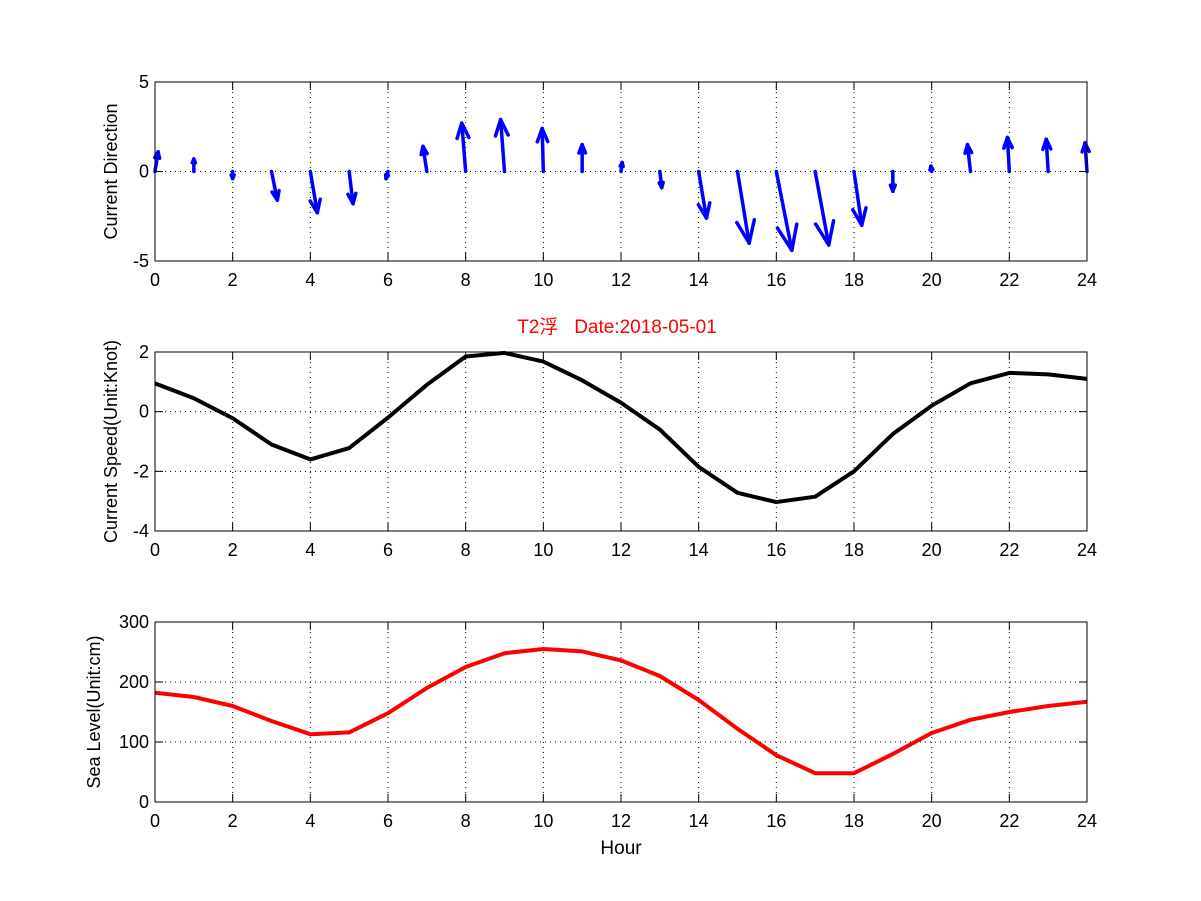 This screenshot has width=1201, height=901. What do you see at coordinates (543, 280) in the screenshot?
I see `x-tick-label: 10` at bounding box center [543, 280].